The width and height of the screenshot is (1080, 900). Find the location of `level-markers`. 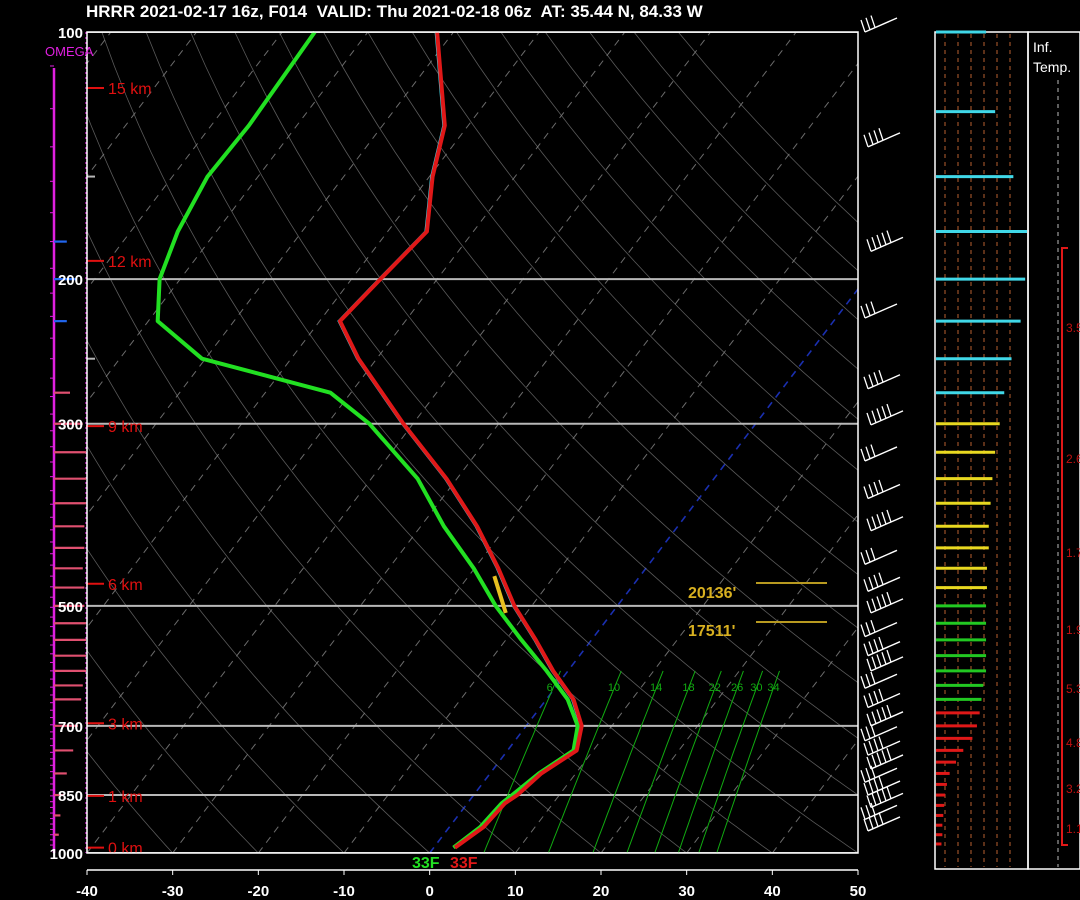

level-markers is located at coordinates (791, 602).